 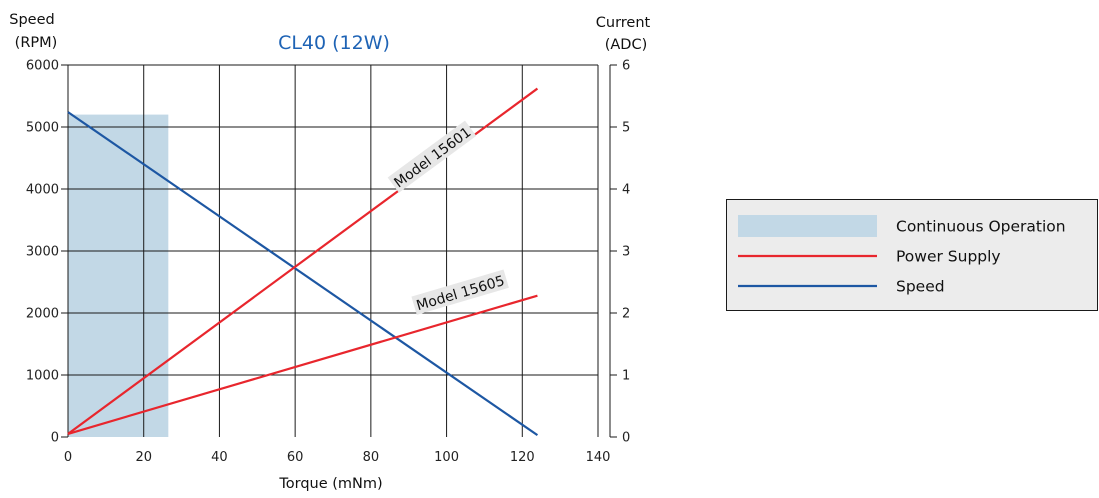 I want to click on y2-tick-label: 0, so click(x=626, y=438).